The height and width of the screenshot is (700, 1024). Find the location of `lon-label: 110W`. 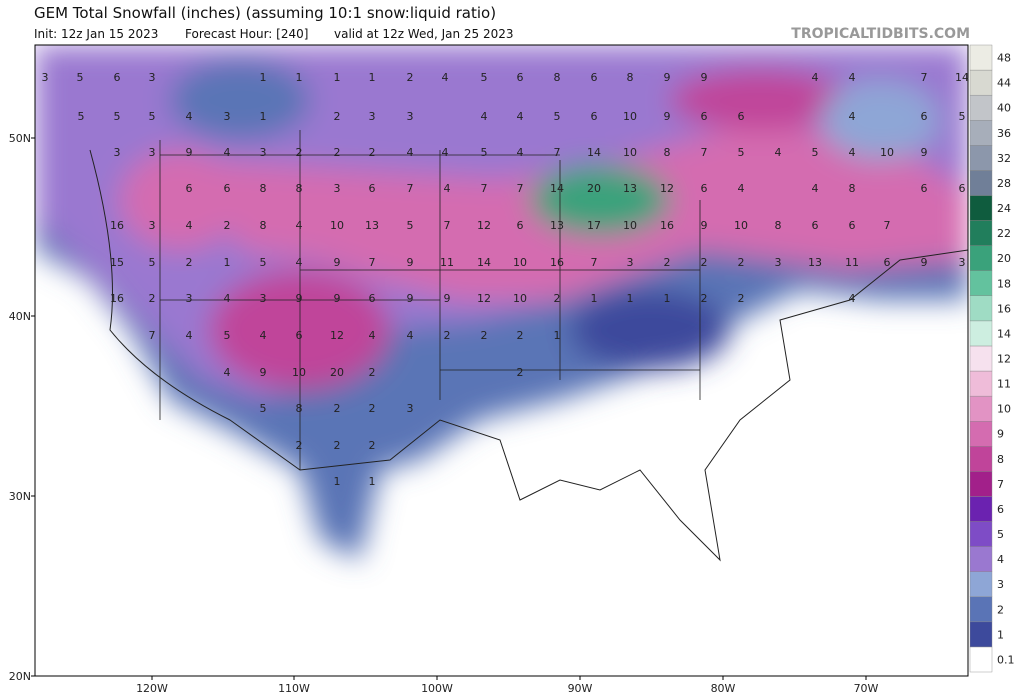

lon-label: 110W is located at coordinates (294, 688).